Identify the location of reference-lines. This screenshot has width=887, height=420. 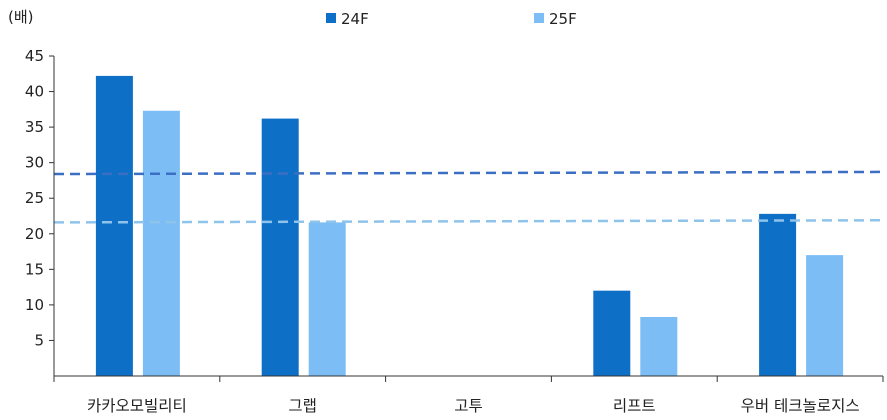
(468, 197).